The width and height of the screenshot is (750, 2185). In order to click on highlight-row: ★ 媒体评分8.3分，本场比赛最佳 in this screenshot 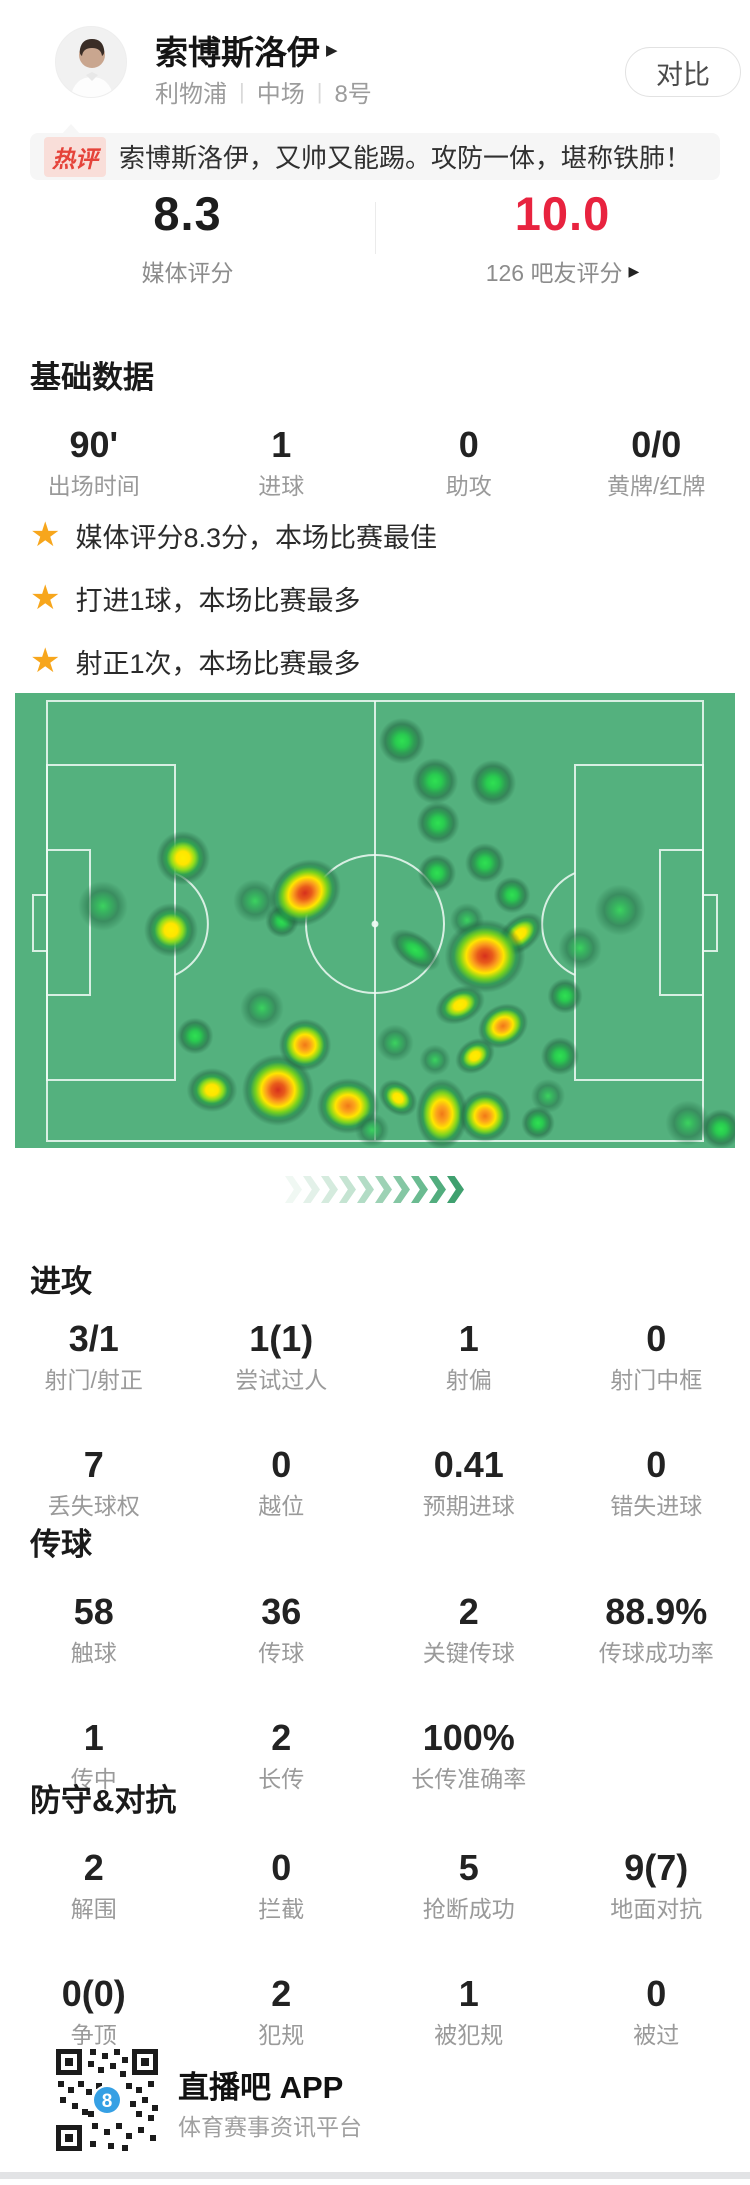, I will do `click(233, 535)`.